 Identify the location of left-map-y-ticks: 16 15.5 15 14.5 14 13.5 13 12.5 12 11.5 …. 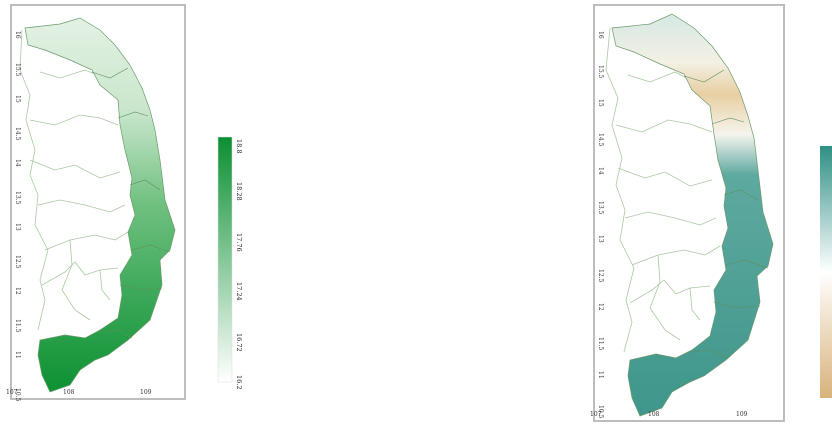
(17, 216).